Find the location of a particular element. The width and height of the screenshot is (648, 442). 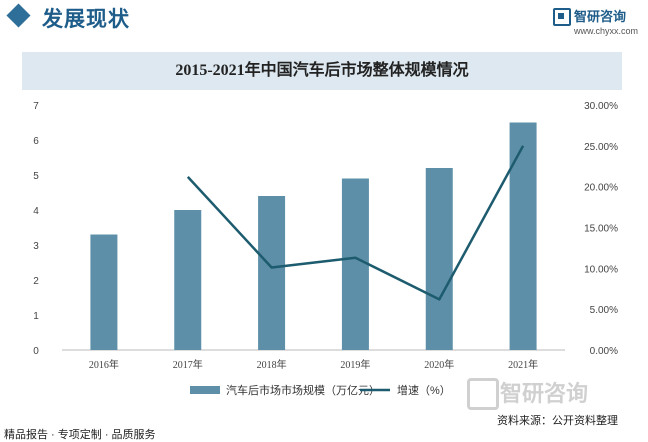

legend-bar-swatch is located at coordinates (205, 390).